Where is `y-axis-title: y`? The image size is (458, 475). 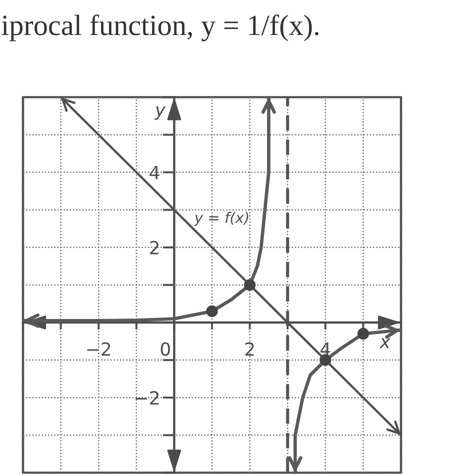 y-axis-title: y is located at coordinates (160, 113).